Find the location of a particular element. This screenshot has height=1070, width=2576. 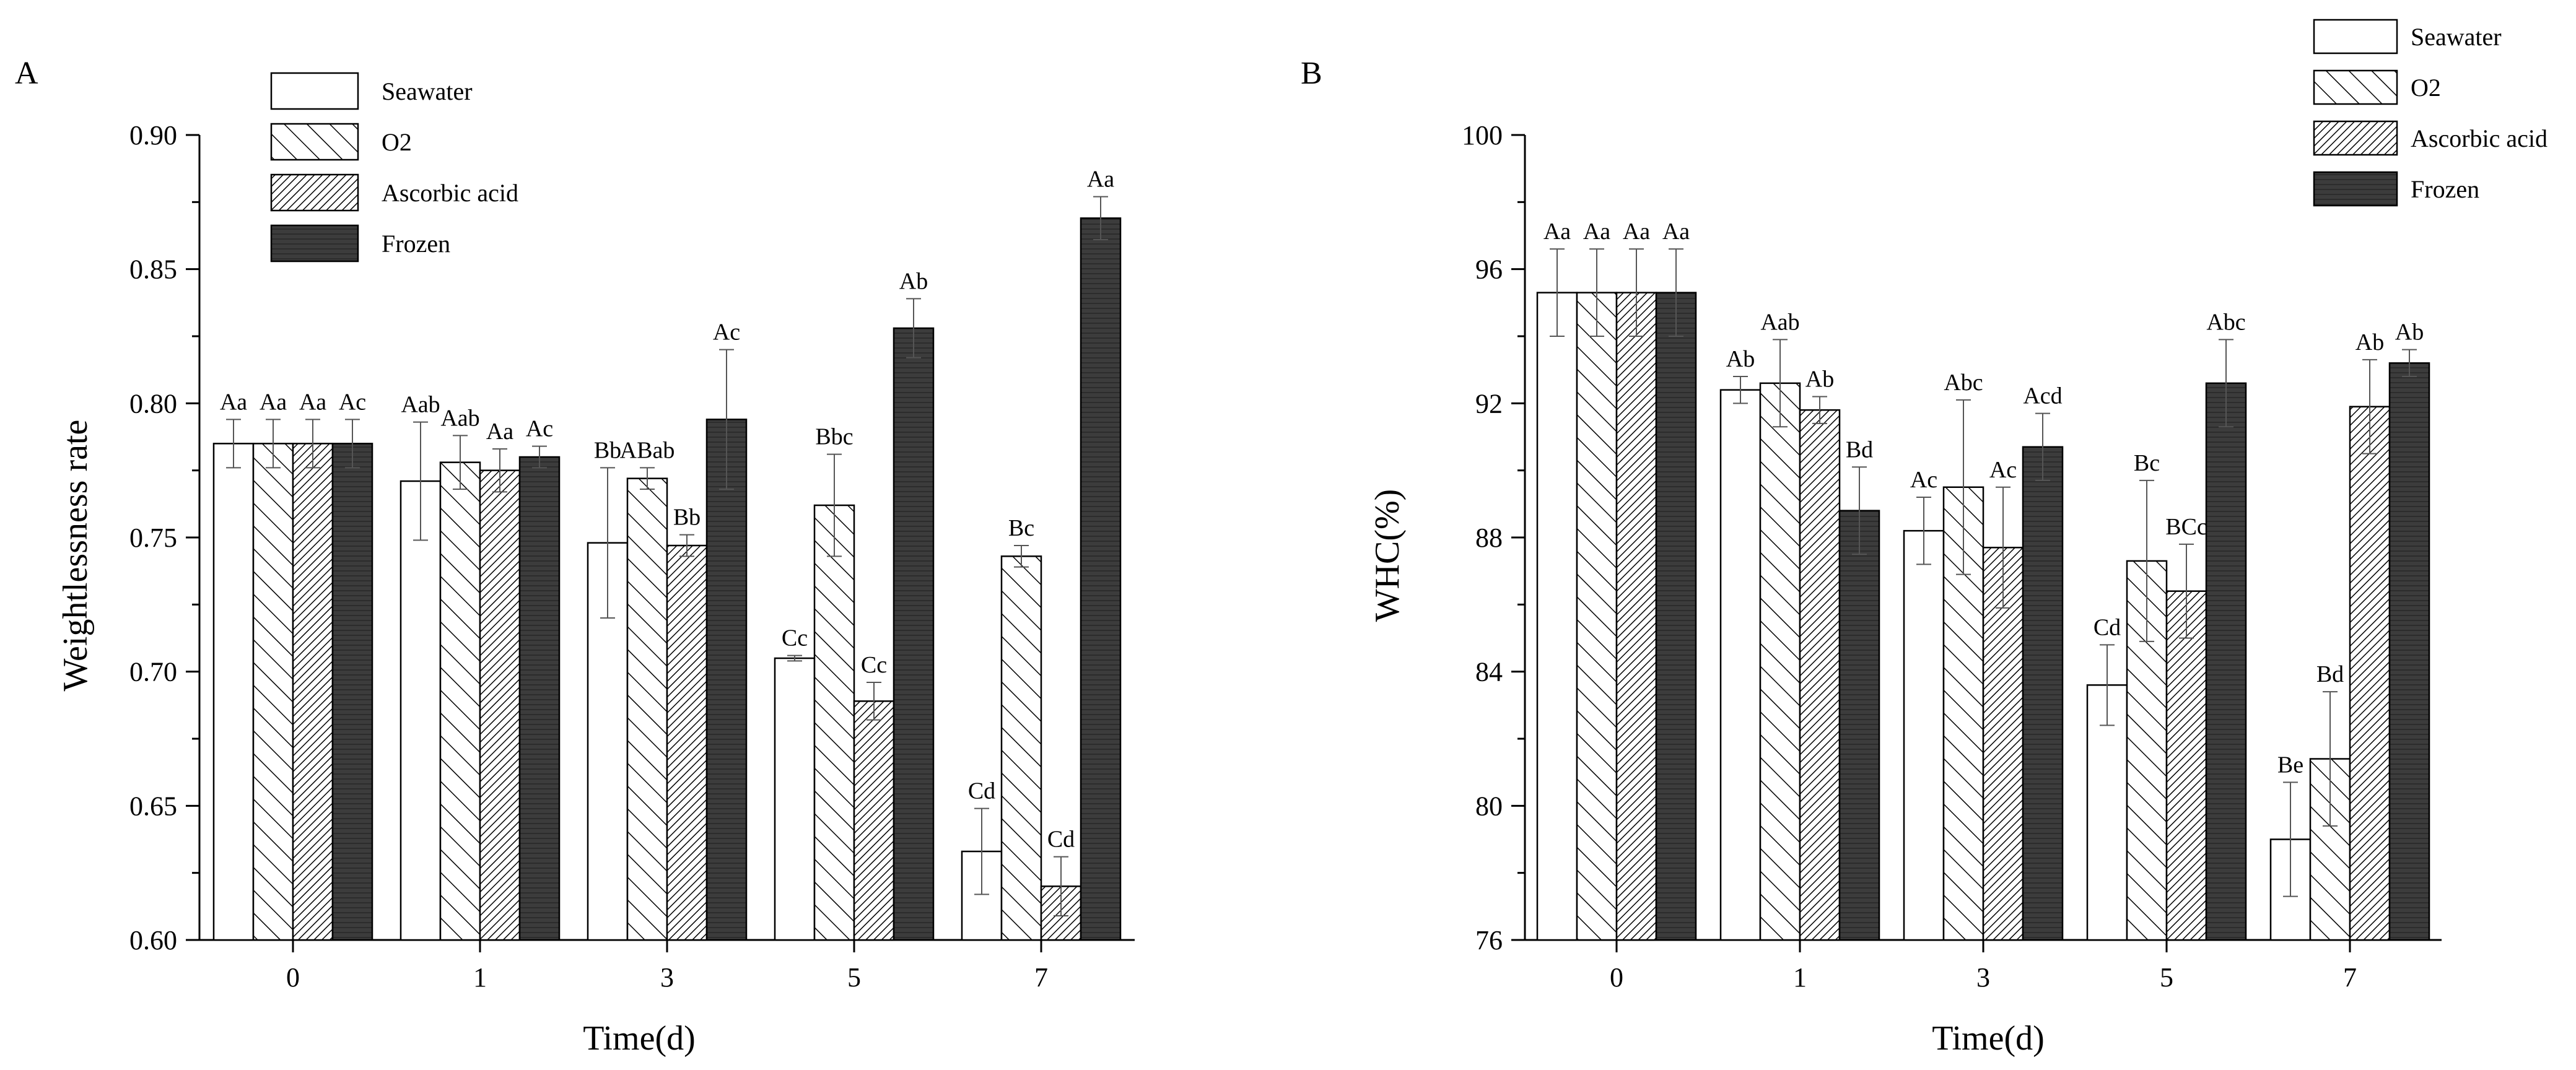

panel-letter: A is located at coordinates (26, 73).